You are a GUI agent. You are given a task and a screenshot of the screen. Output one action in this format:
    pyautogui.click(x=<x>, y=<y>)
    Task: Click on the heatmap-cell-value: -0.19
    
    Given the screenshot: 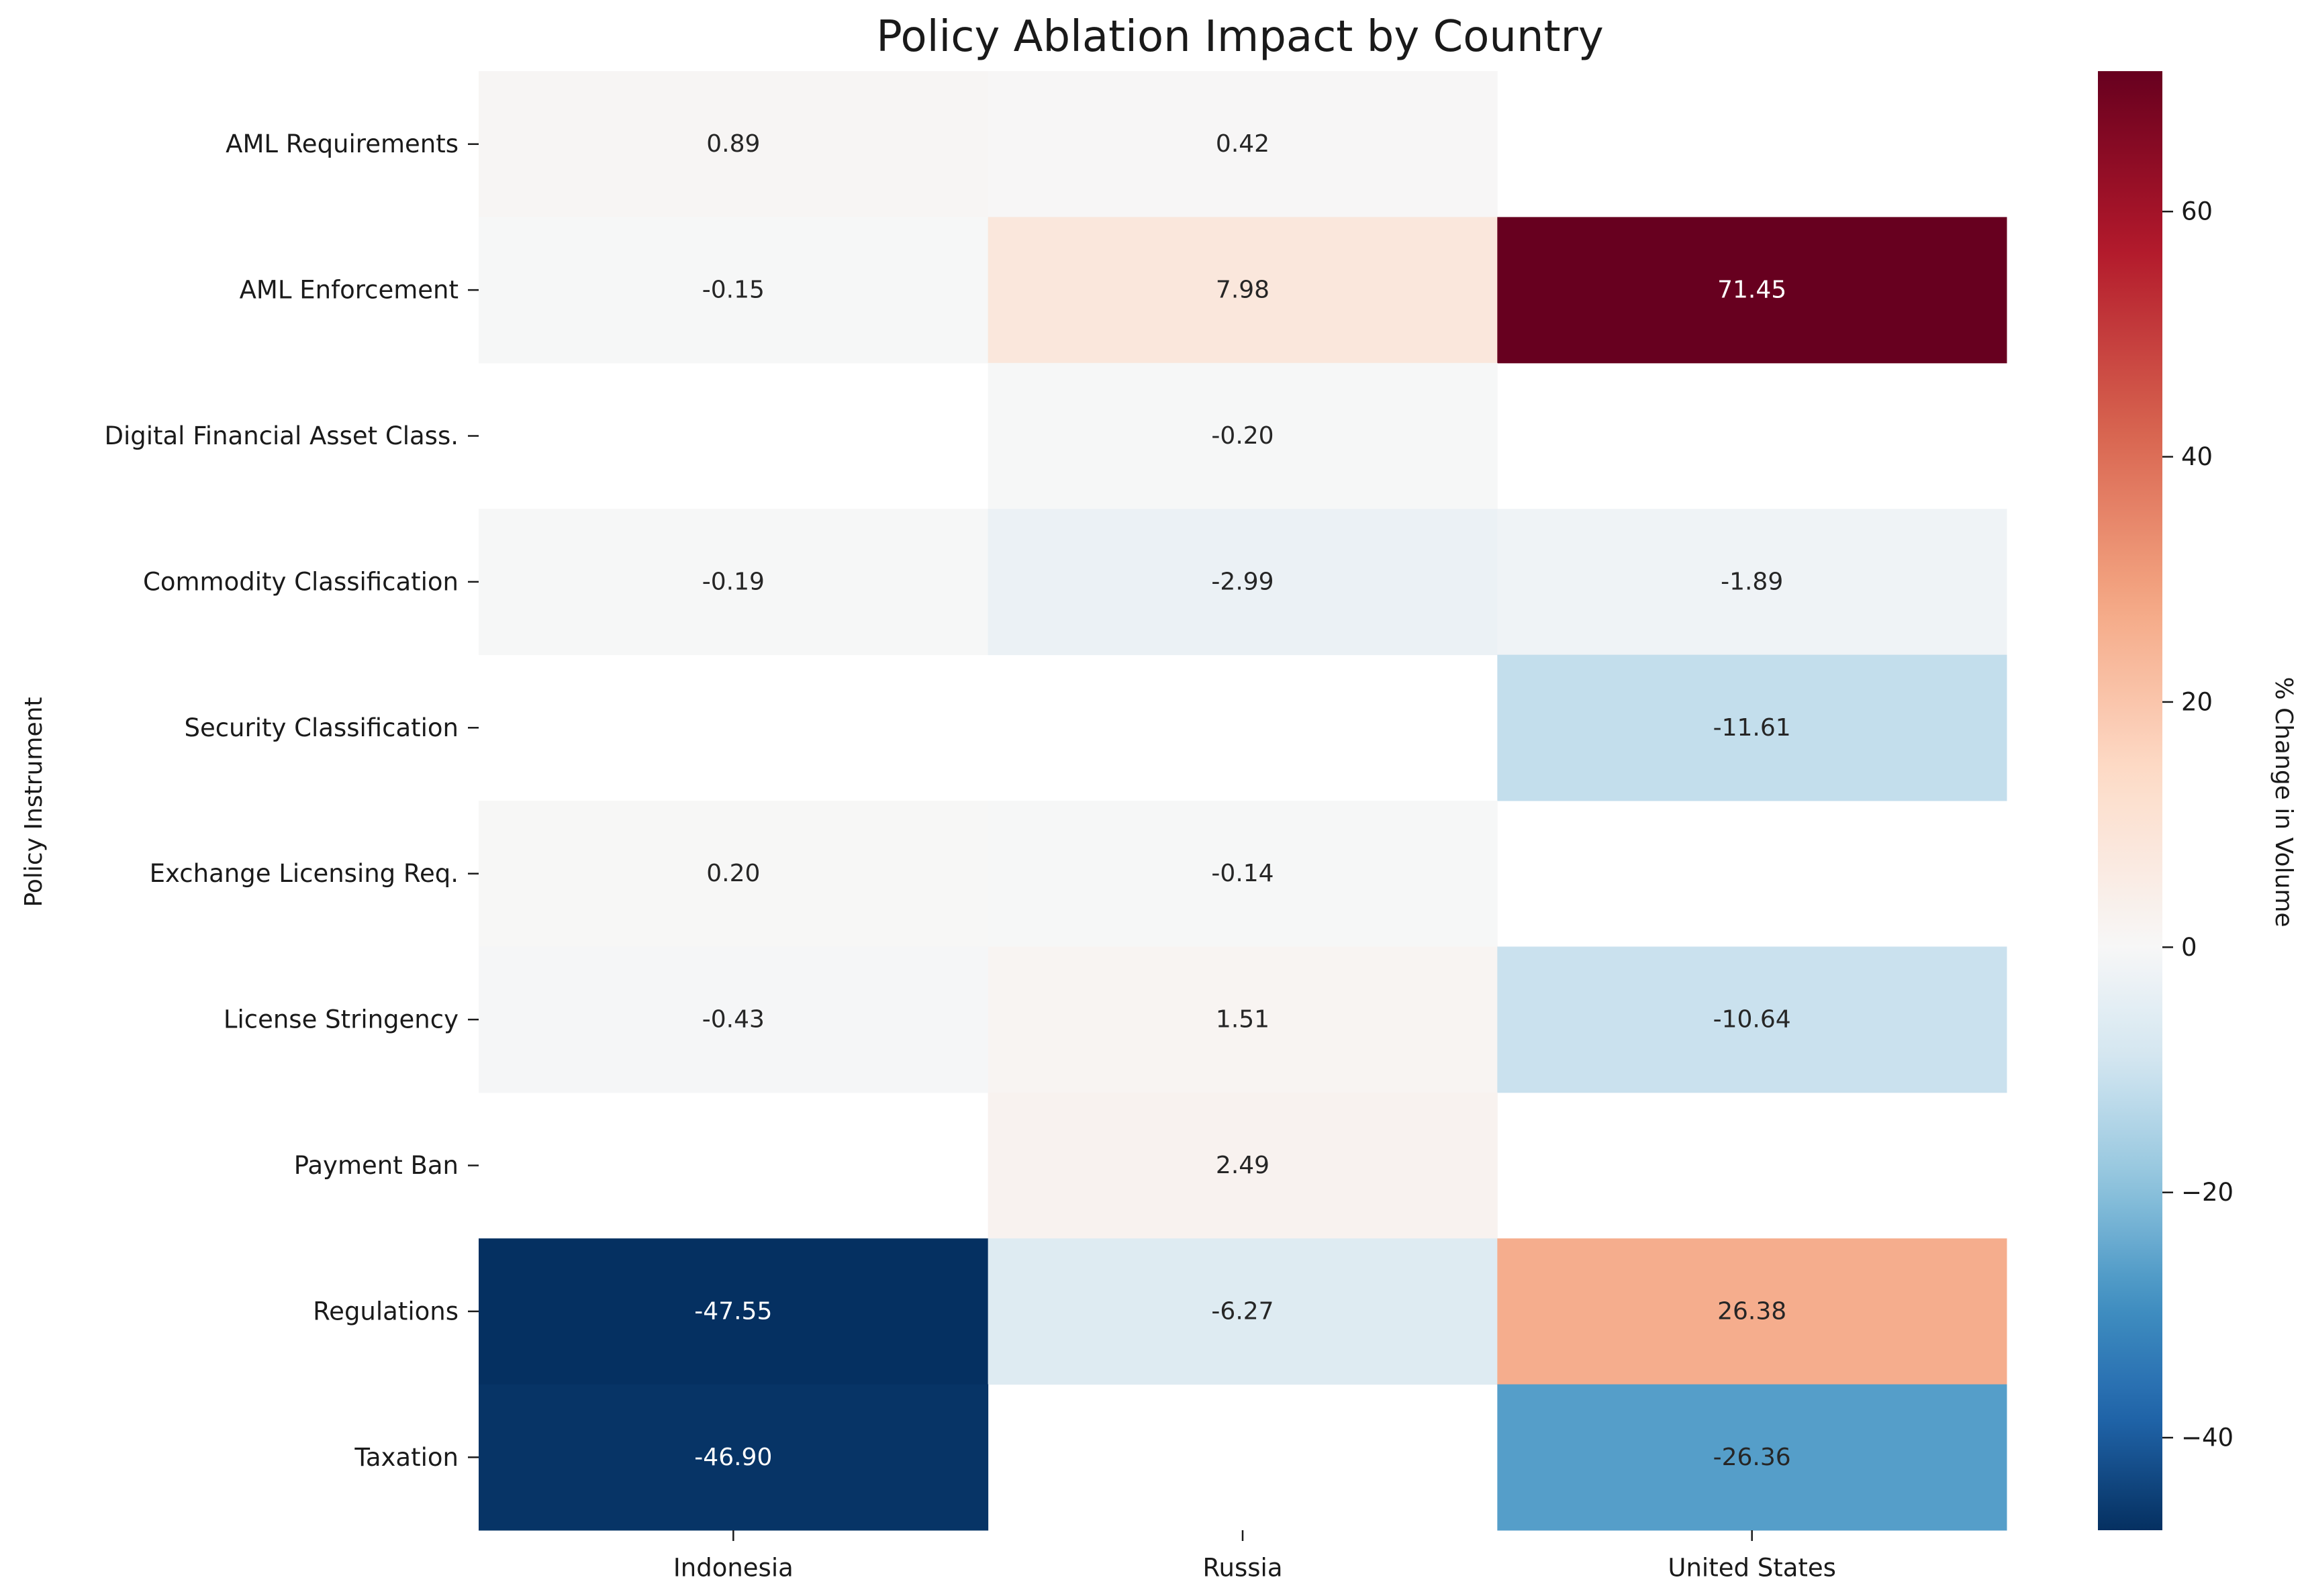 What is the action you would take?
    pyautogui.click(x=734, y=581)
    